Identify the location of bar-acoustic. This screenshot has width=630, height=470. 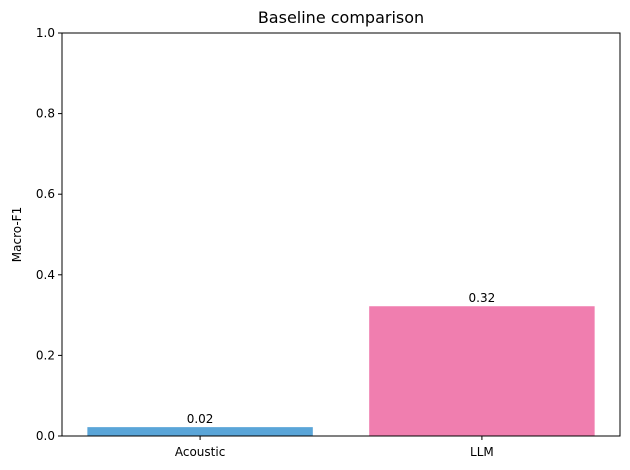
(200, 431).